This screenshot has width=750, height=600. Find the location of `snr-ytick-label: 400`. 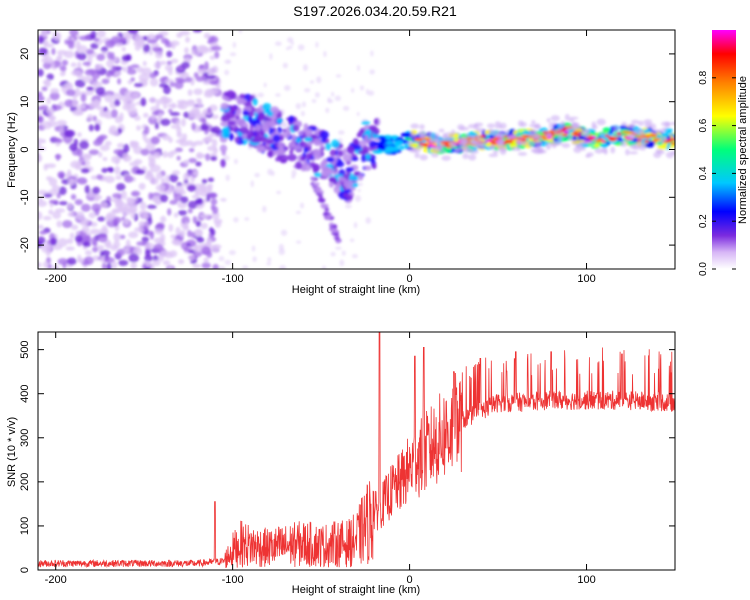

snr-ytick-label: 400 is located at coordinates (25, 394).